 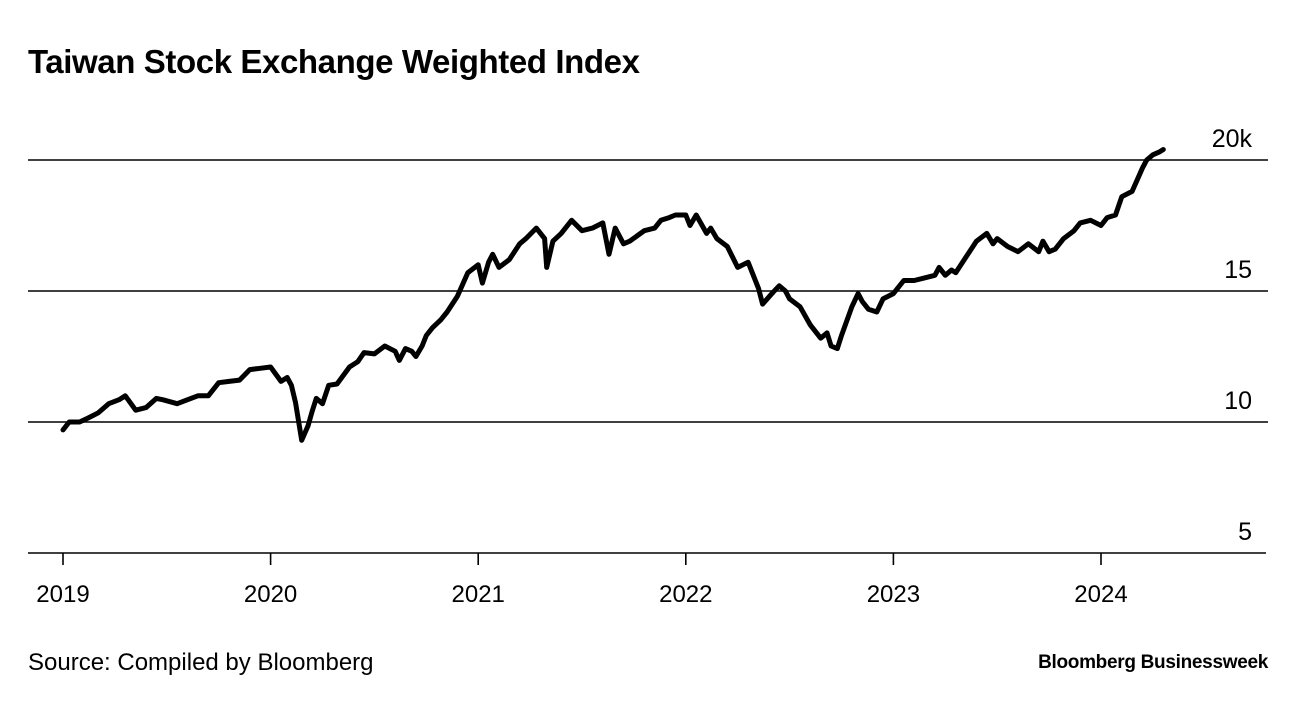 I want to click on chart-title: Taiwan Stock Exchange Weighted Index, so click(x=334, y=61).